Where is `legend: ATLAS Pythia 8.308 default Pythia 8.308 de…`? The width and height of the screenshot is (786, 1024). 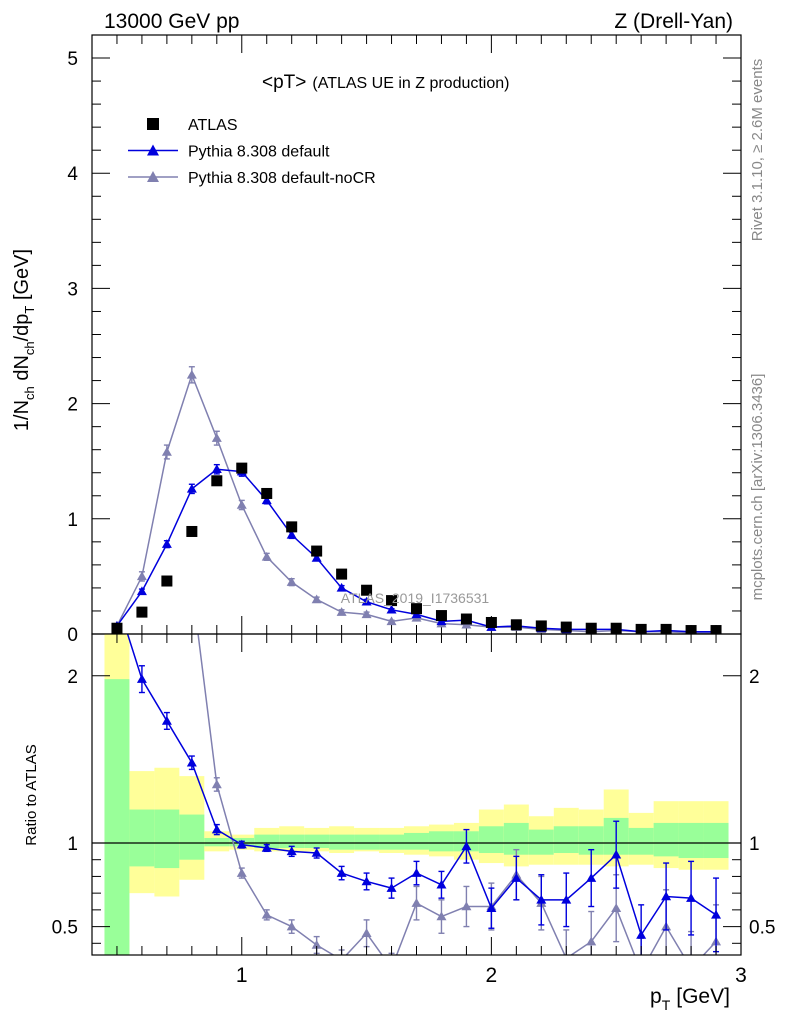 legend: ATLAS Pythia 8.308 default Pythia 8.308 de… is located at coordinates (252, 152).